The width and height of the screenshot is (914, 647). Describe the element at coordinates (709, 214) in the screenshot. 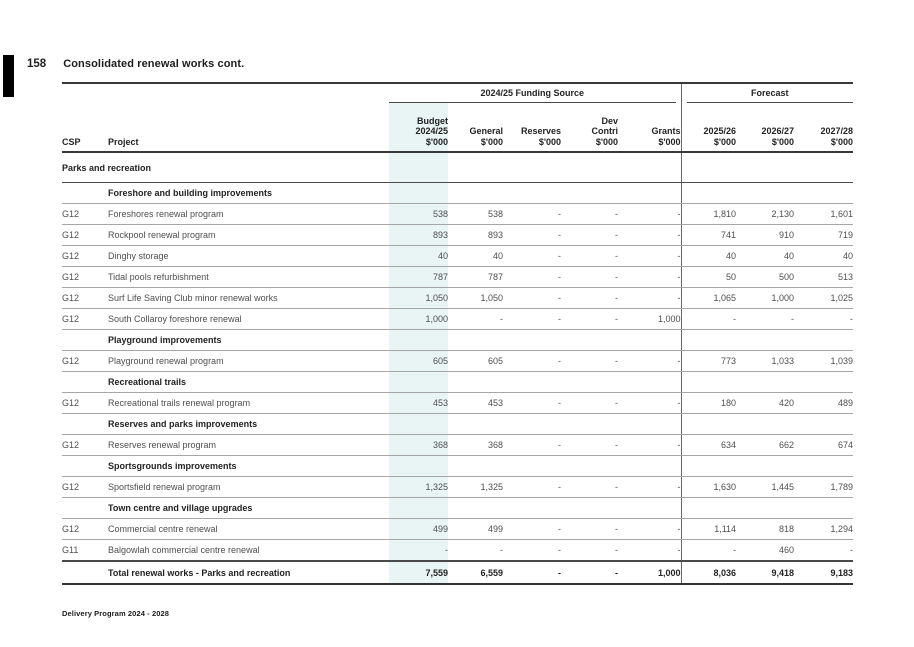

I see `fy1-cell: 1,810` at that location.